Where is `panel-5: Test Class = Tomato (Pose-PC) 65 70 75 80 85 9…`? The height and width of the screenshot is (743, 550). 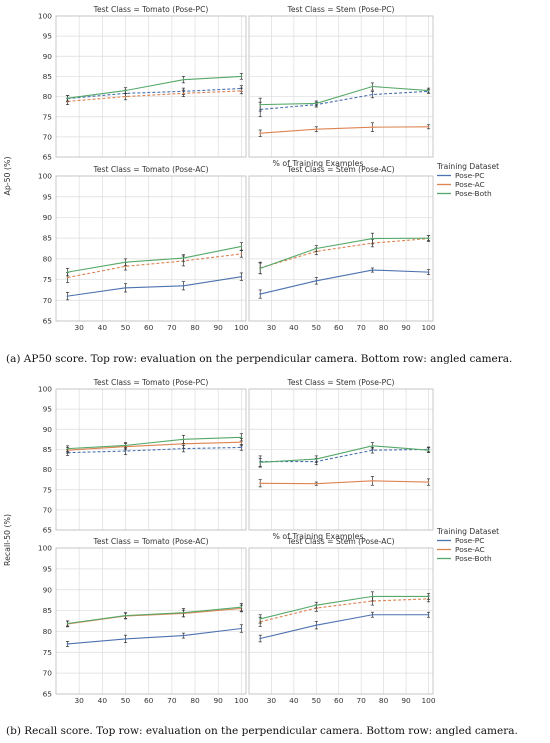 panel-5: Test Class = Tomato (Pose-PC) 65 70 75 80 85 9… is located at coordinates (125, 472).